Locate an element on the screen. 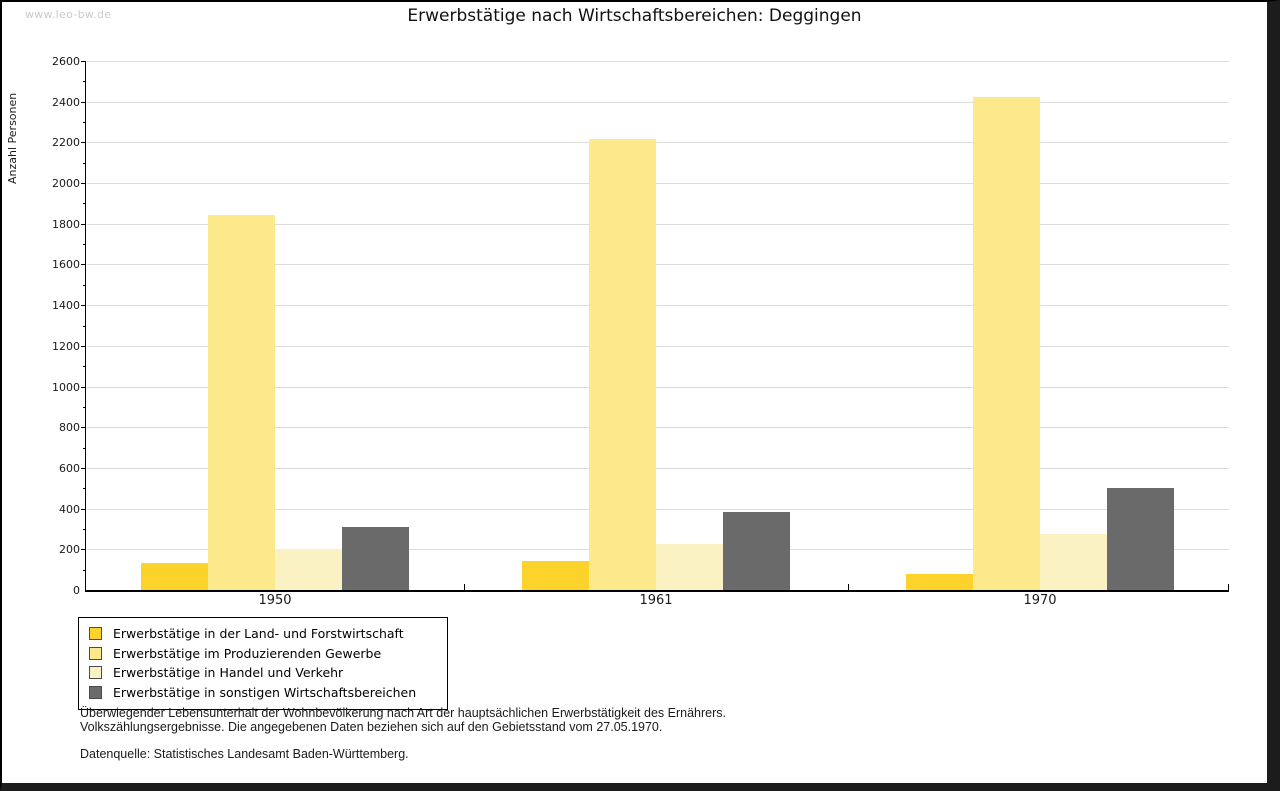  x-tick-label: 1950 is located at coordinates (275, 600).